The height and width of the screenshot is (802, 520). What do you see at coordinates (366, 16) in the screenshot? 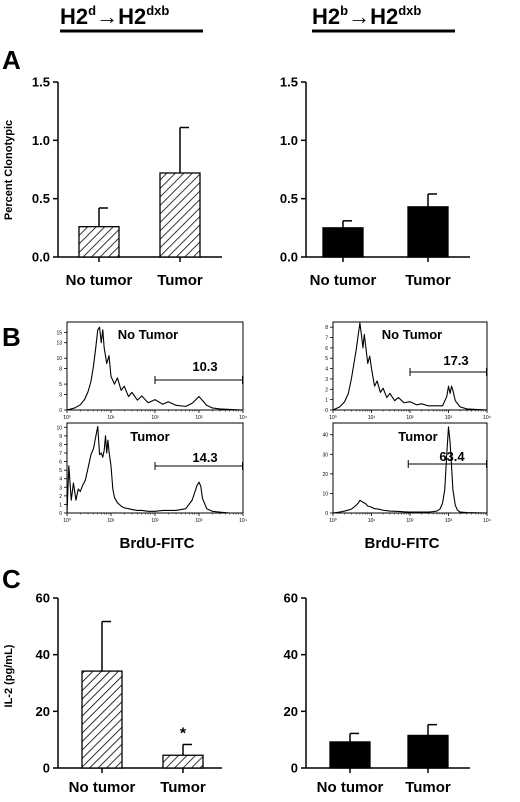
I see `header-right: H2b→H2dxb` at bounding box center [366, 16].